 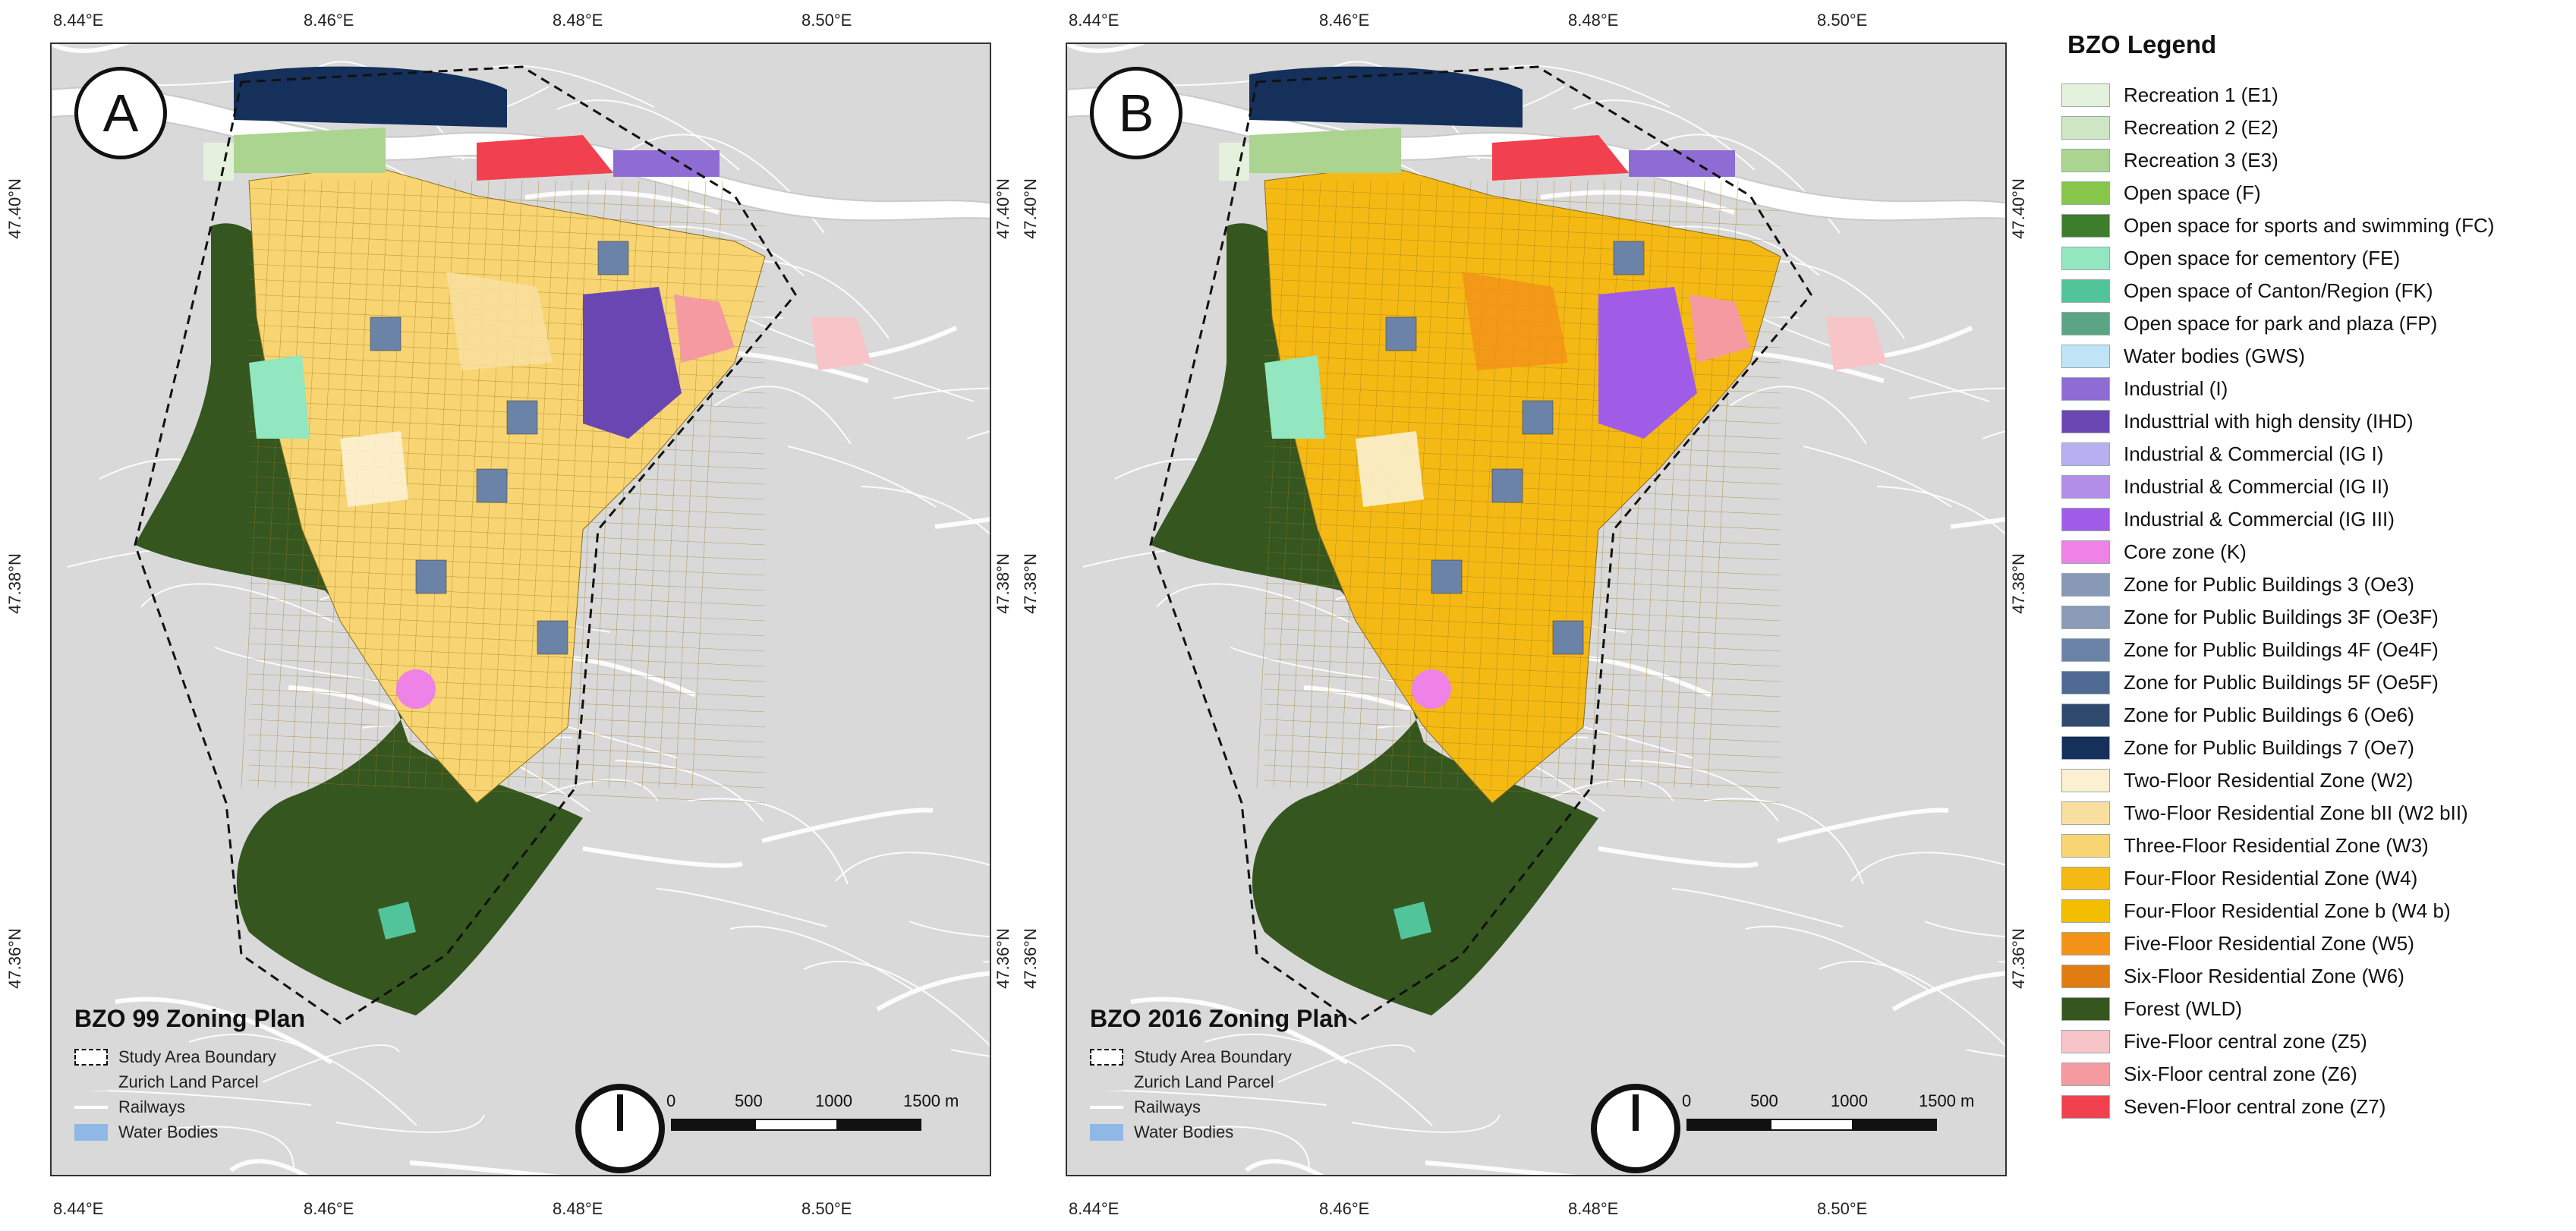 What do you see at coordinates (833, 1100) in the screenshot?
I see `scale-label: 1000` at bounding box center [833, 1100].